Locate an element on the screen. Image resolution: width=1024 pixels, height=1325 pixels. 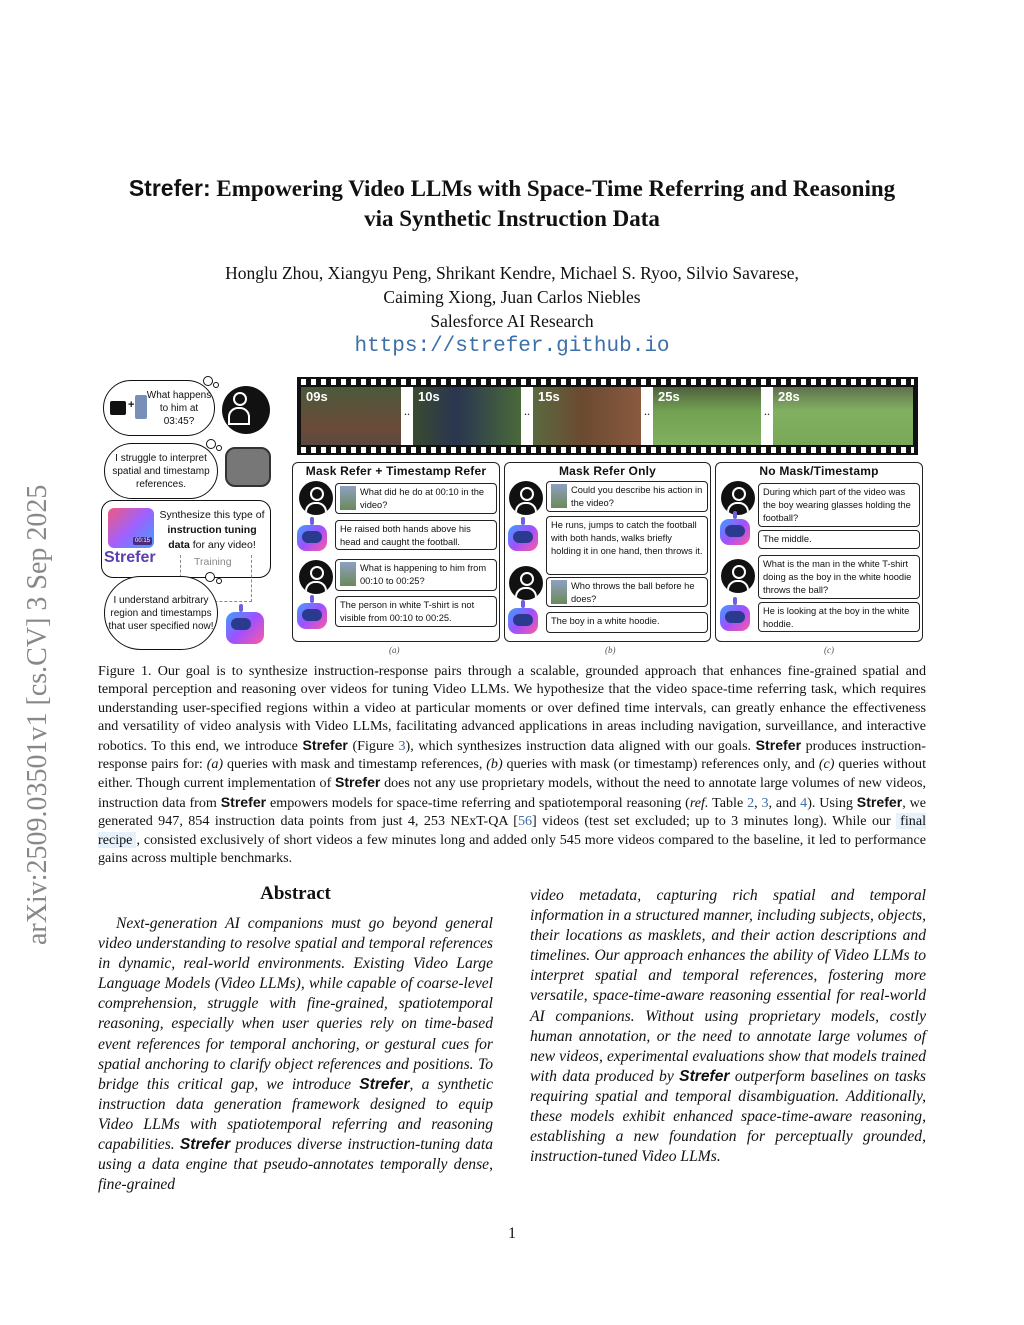
arxiv-identifier: arXiv:2509.03501v1 [cs.CV] 3 Sep 2025 is located at coordinates (37, 714).